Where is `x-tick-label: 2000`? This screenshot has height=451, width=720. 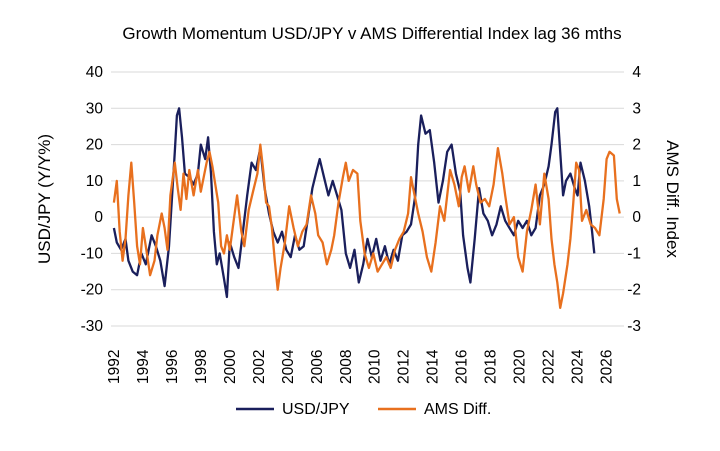 x-tick-label: 2000 is located at coordinates (230, 366).